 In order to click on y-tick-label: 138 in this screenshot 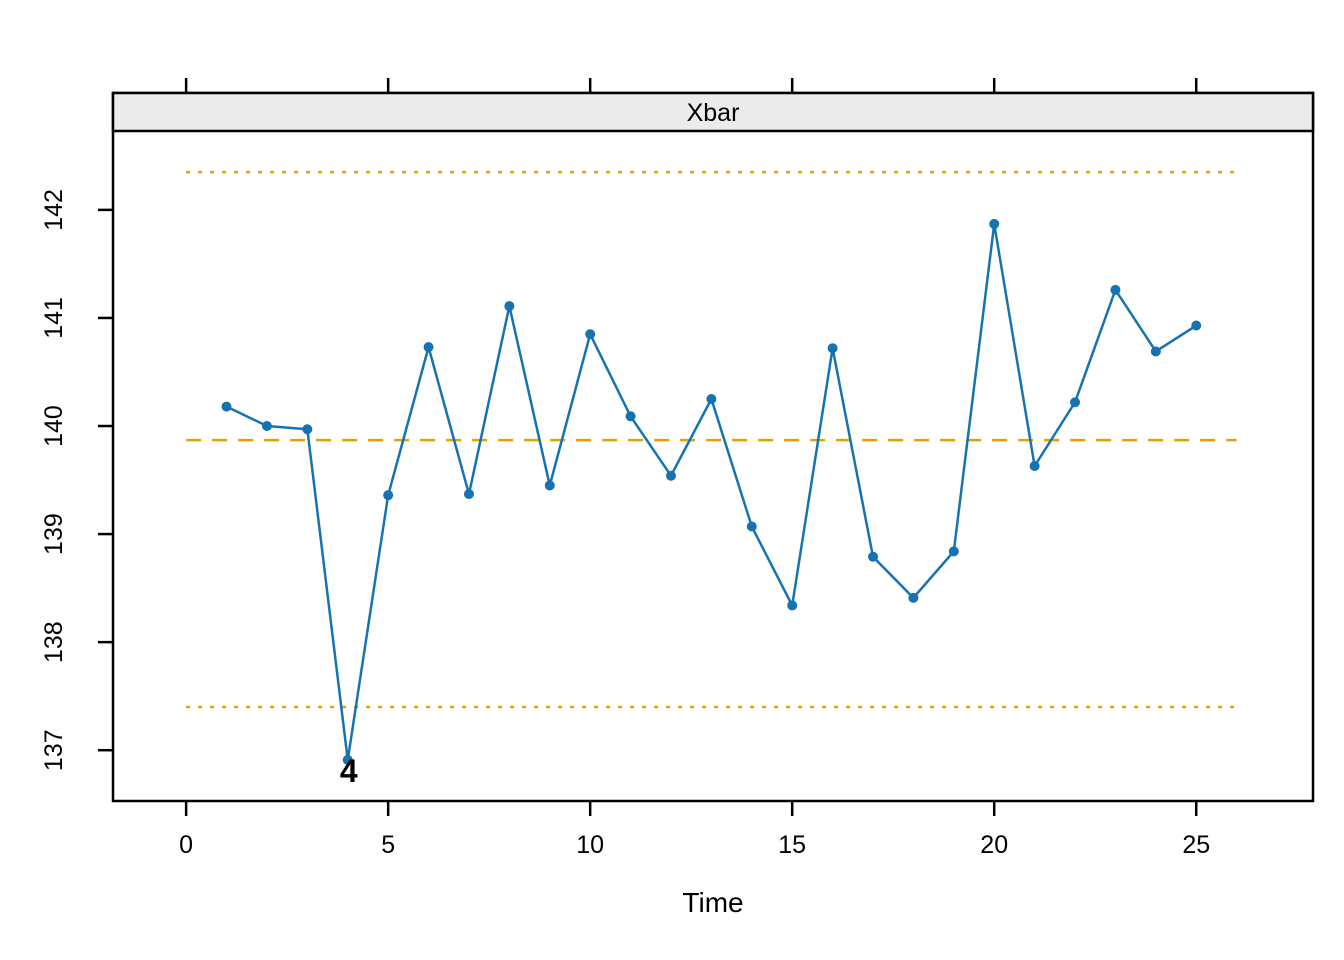, I will do `click(54, 642)`.